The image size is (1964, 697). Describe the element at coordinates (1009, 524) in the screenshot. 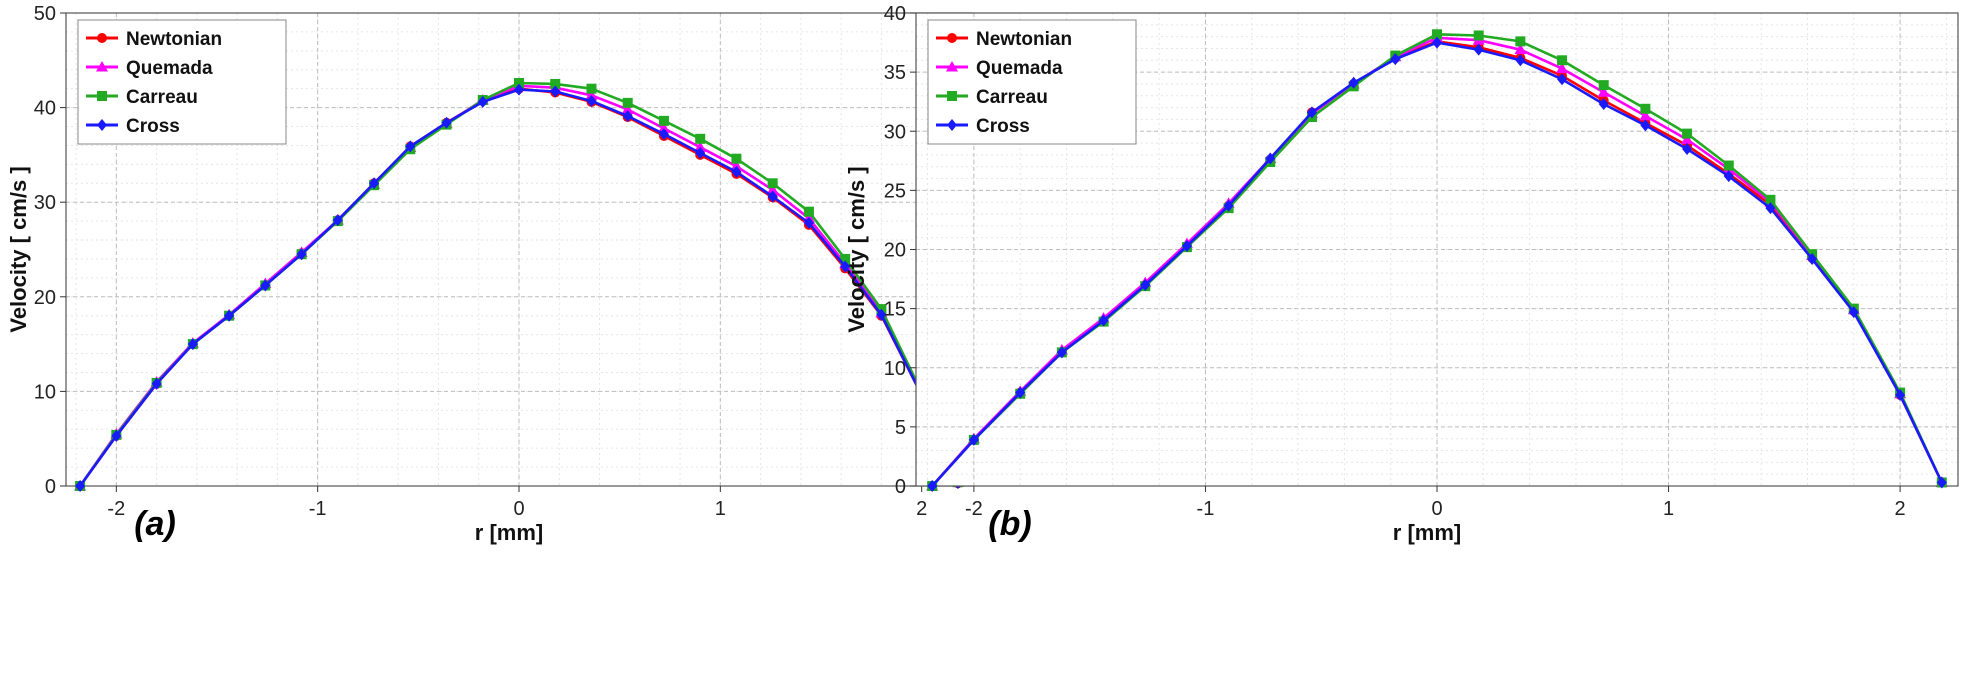

I see `panel-label: (b)` at that location.